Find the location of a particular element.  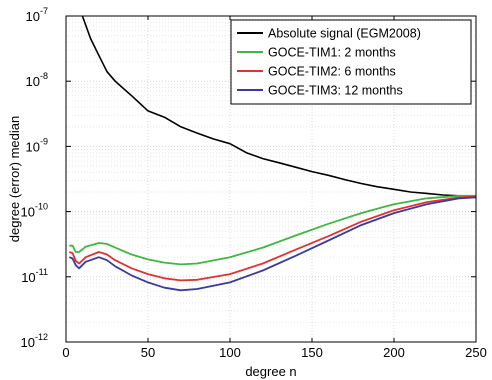

y-tick-label: 10⁻¹² is located at coordinates (34, 341).